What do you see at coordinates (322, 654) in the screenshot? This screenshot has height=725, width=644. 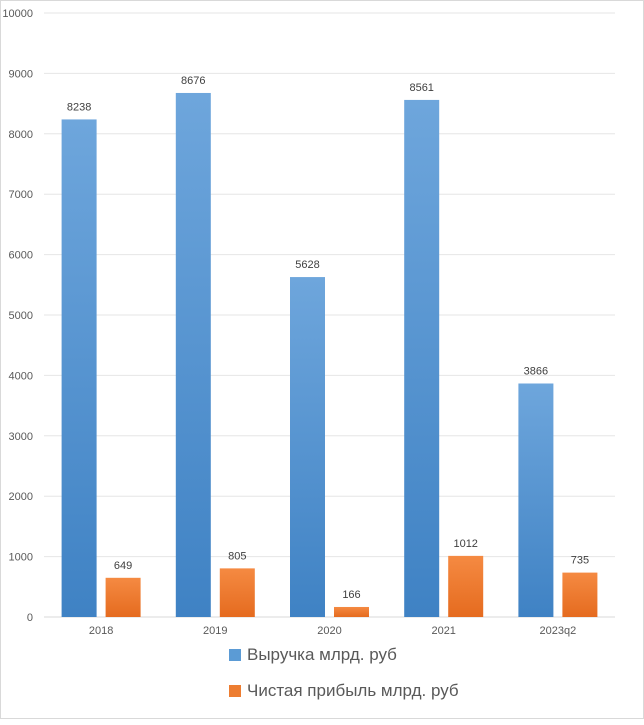 I see `legend-label-revenue: Выручка млрд. руб` at bounding box center [322, 654].